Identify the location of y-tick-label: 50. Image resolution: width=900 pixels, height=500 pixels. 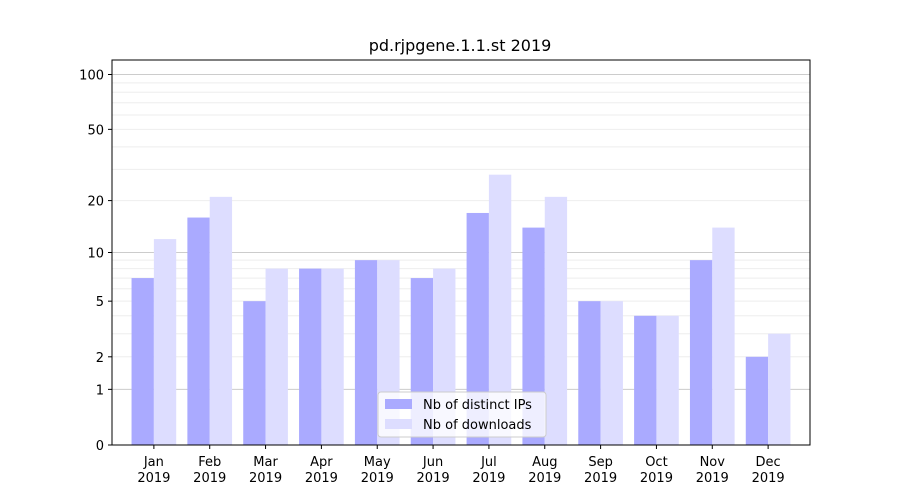
(95, 130).